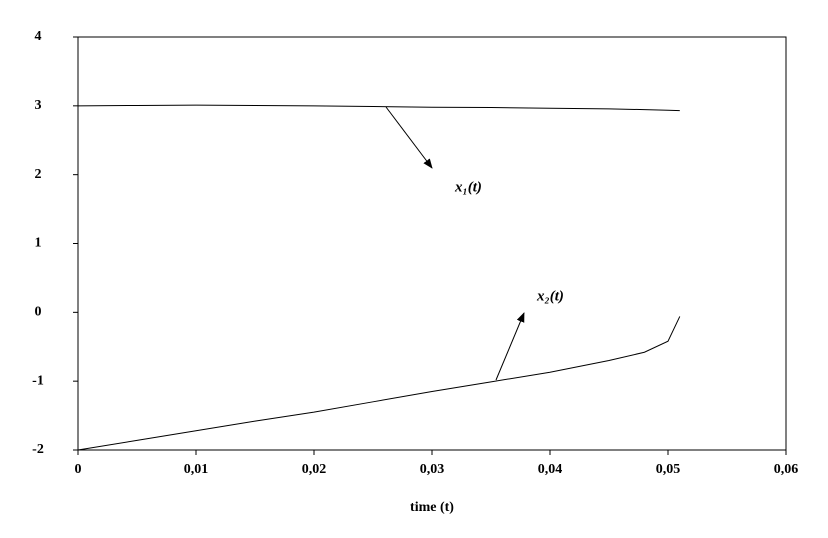 This screenshot has width=828, height=538. What do you see at coordinates (38, 174) in the screenshot?
I see `y-tick-label: 2` at bounding box center [38, 174].